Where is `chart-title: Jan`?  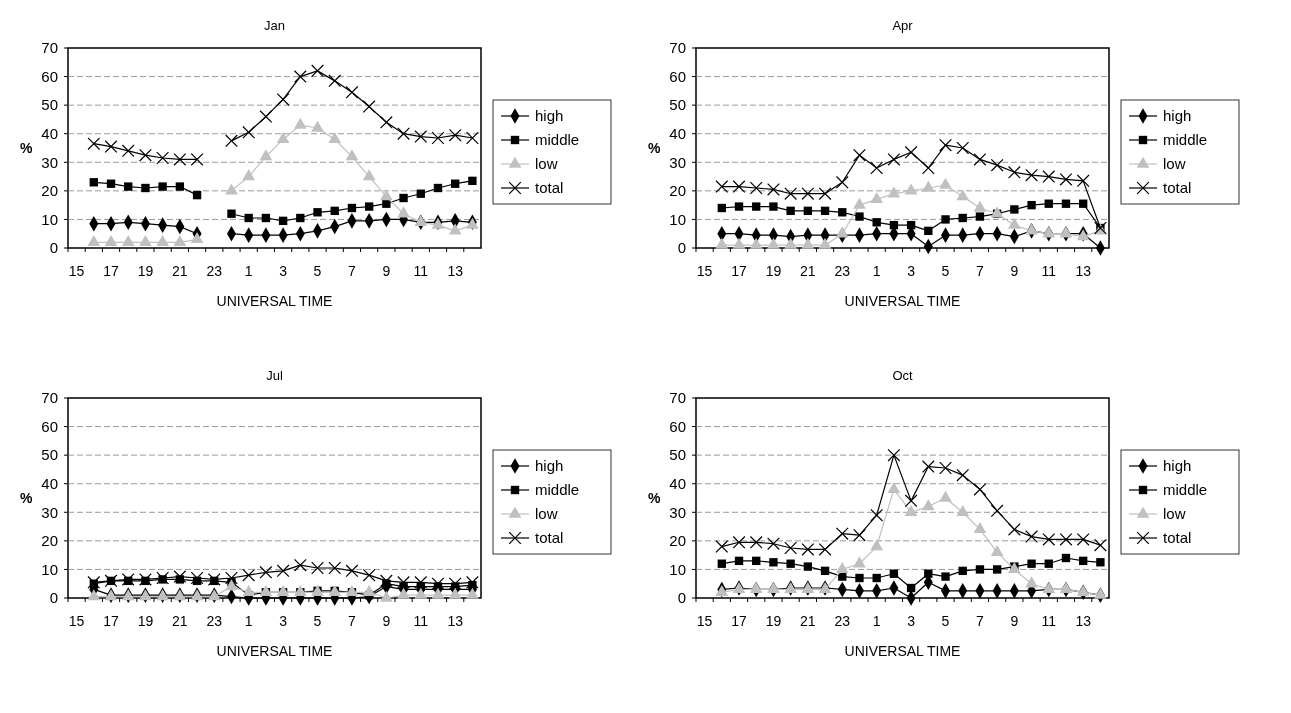
chart-title: Jan is located at coordinates (274, 25).